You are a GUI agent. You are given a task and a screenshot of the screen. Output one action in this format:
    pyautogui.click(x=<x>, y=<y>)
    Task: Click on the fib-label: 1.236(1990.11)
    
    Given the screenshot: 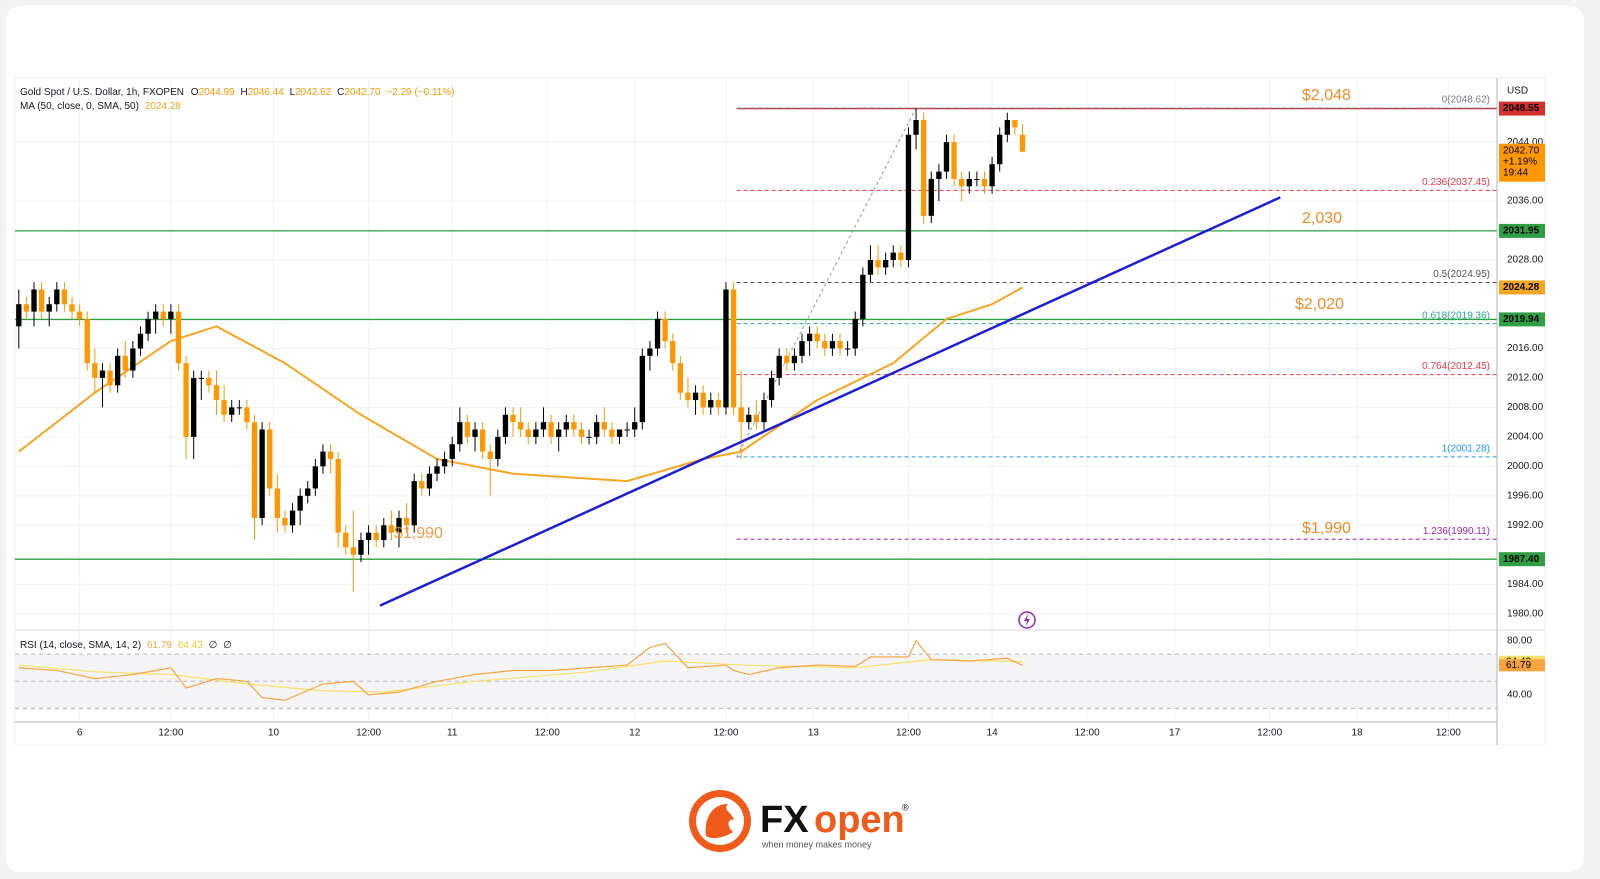 What is the action you would take?
    pyautogui.click(x=1456, y=531)
    